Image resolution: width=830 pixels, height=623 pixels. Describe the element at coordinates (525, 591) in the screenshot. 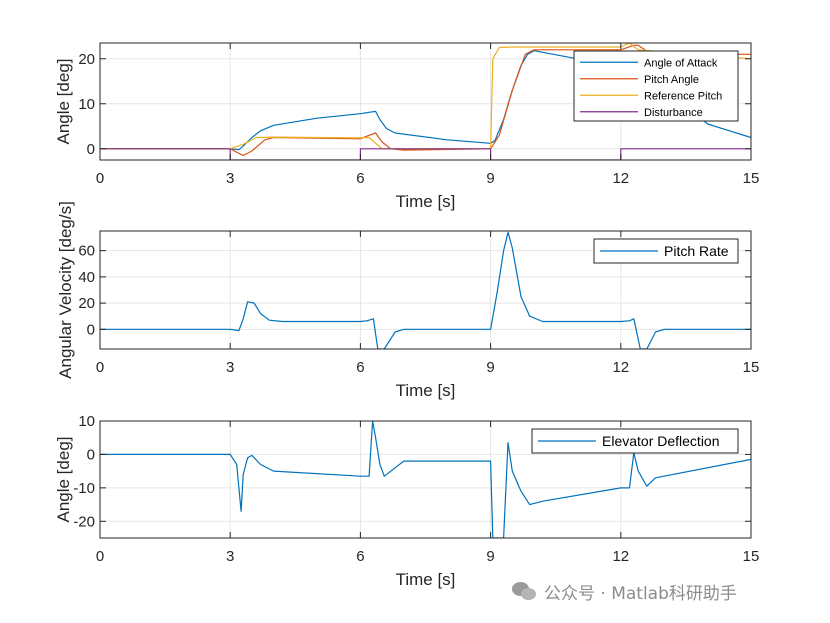

I see `wechat-bubbles-icon` at that location.